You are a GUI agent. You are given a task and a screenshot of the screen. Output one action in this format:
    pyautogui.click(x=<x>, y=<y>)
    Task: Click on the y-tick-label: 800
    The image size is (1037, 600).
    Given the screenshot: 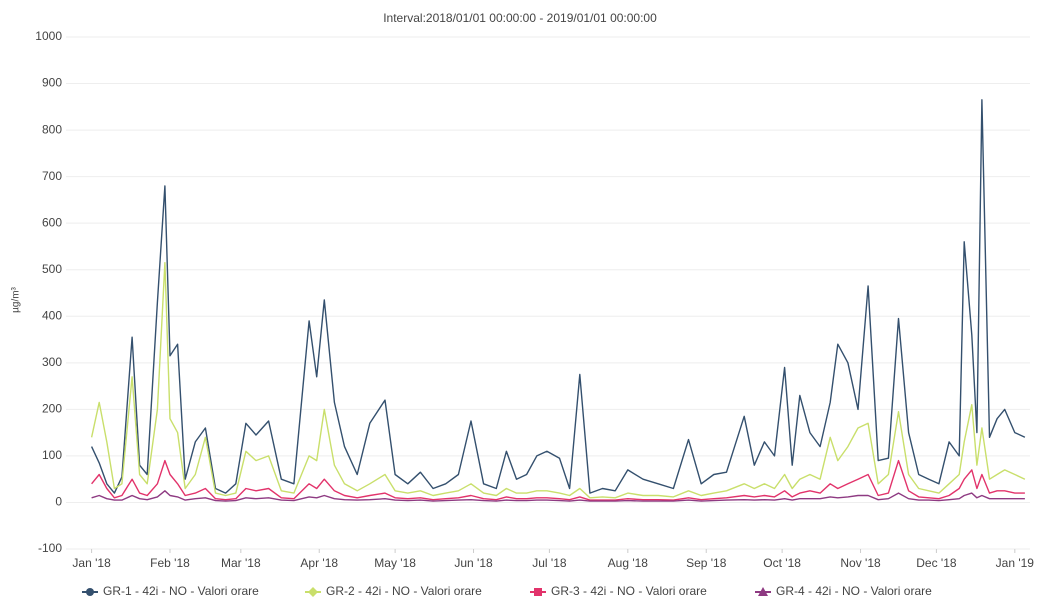 What is the action you would take?
    pyautogui.click(x=52, y=129)
    